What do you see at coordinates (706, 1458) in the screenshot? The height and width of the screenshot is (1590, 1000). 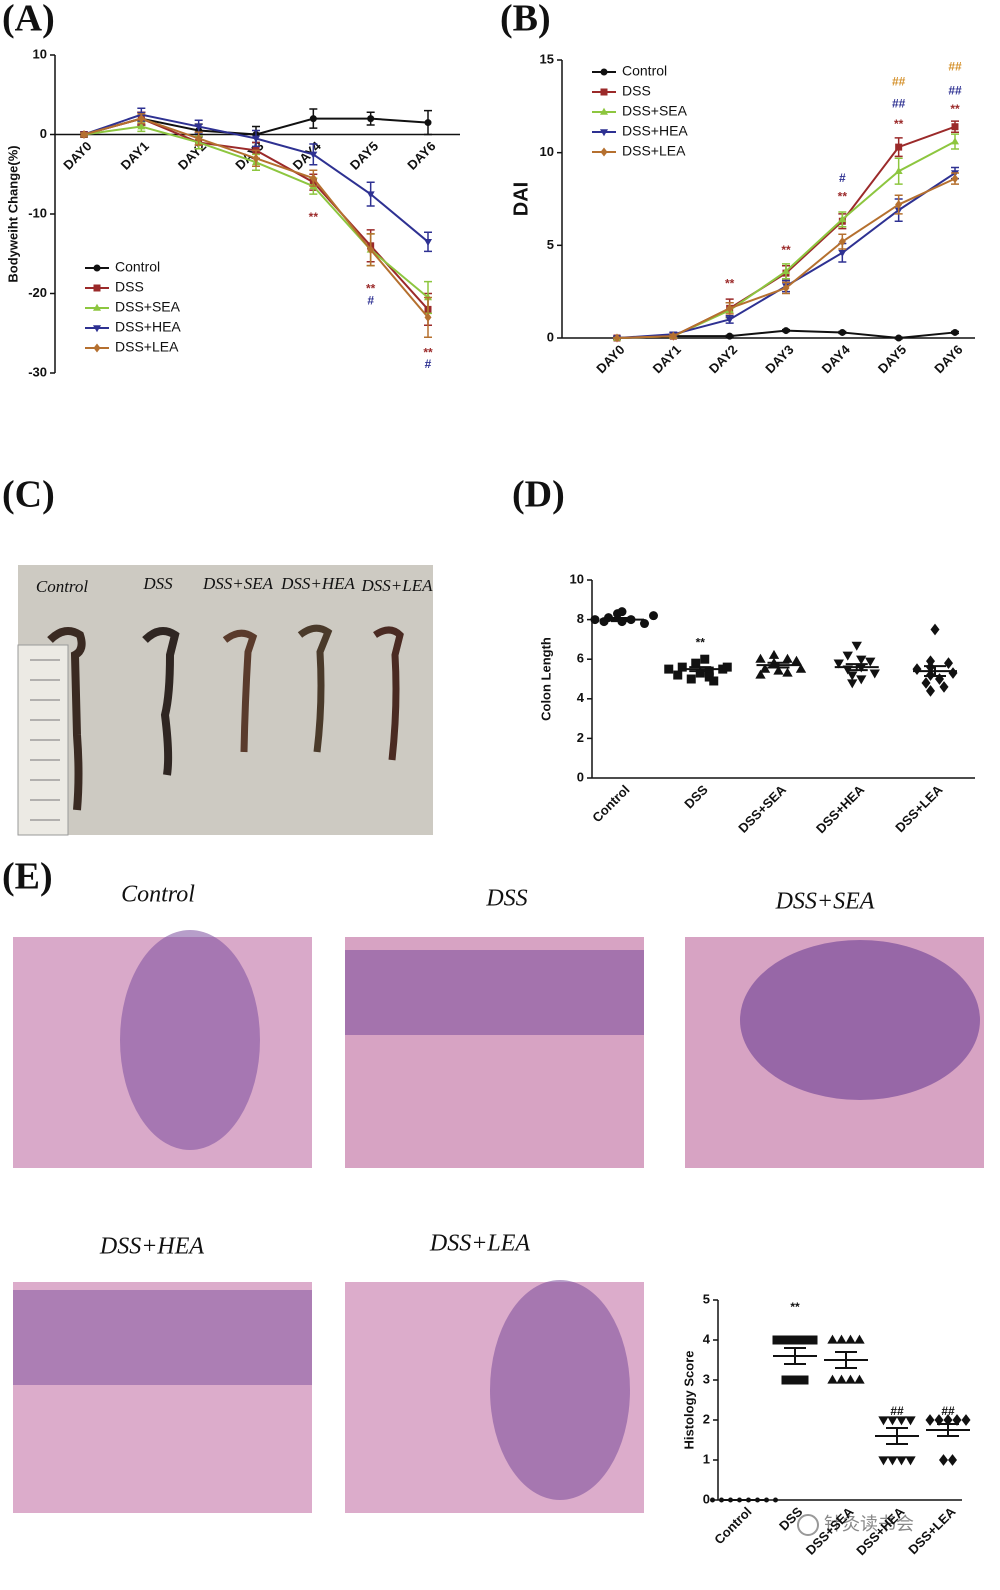 I see `y-tick-label: 1` at bounding box center [706, 1458].